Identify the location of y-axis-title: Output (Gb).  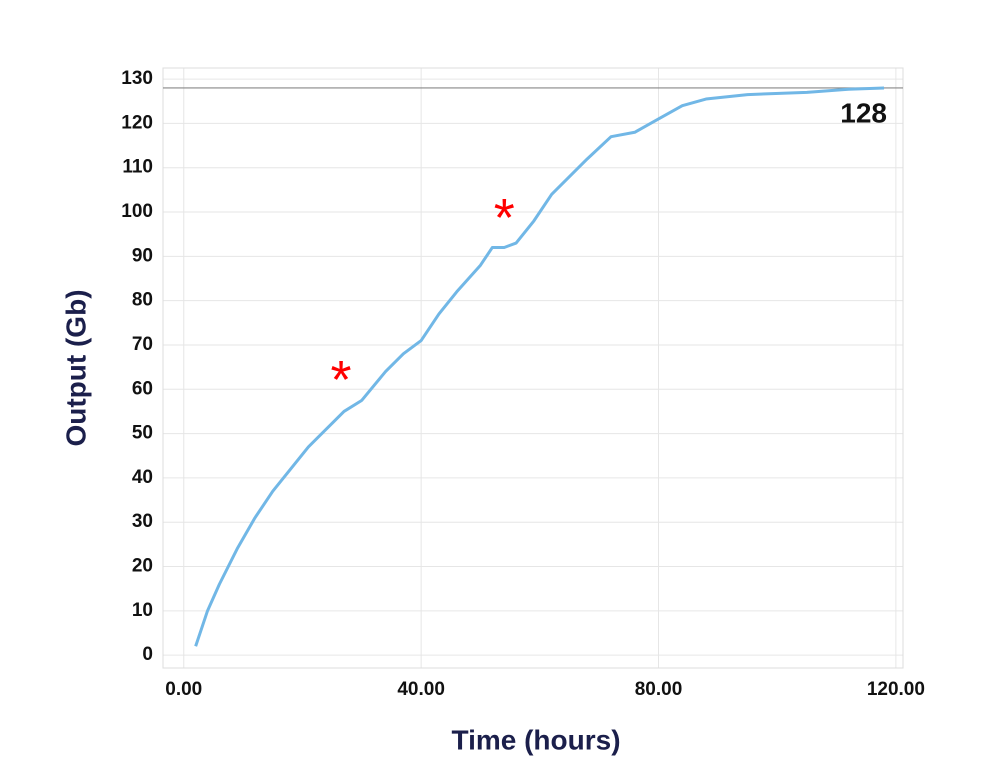
(75, 367).